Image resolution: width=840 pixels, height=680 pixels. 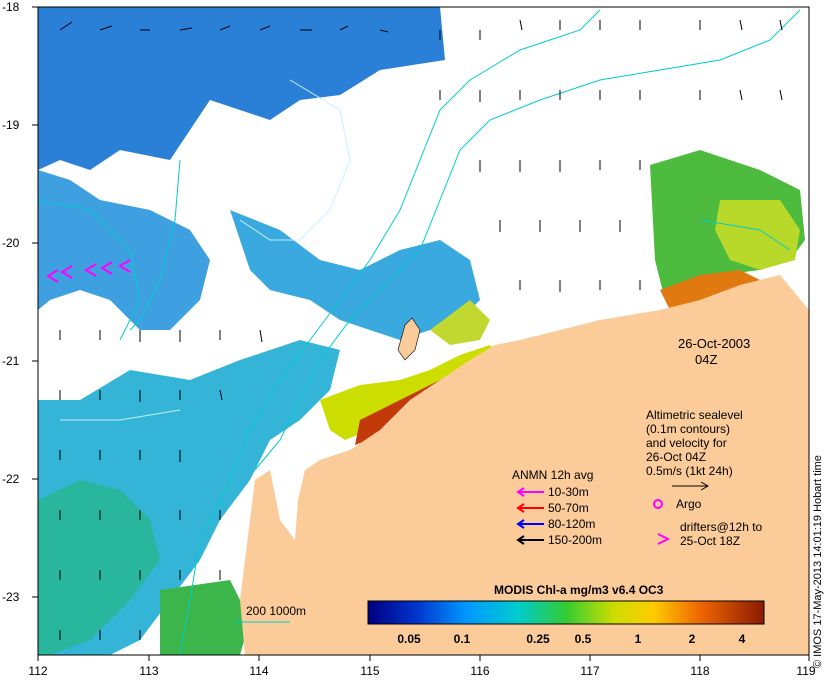 I want to click on colorbar-tick-label: 0.25, so click(x=538, y=639).